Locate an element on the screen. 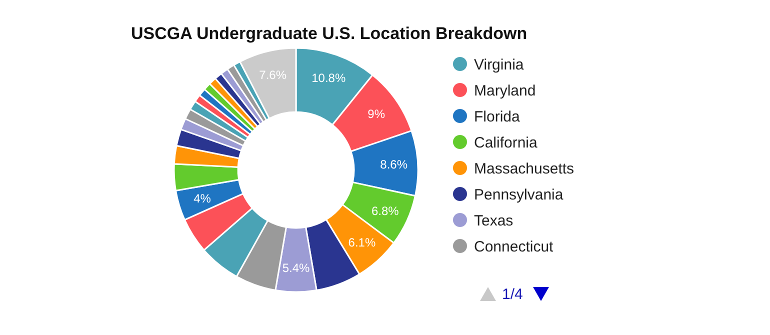 The image size is (770, 335). data-label: 6.8% is located at coordinates (386, 211).